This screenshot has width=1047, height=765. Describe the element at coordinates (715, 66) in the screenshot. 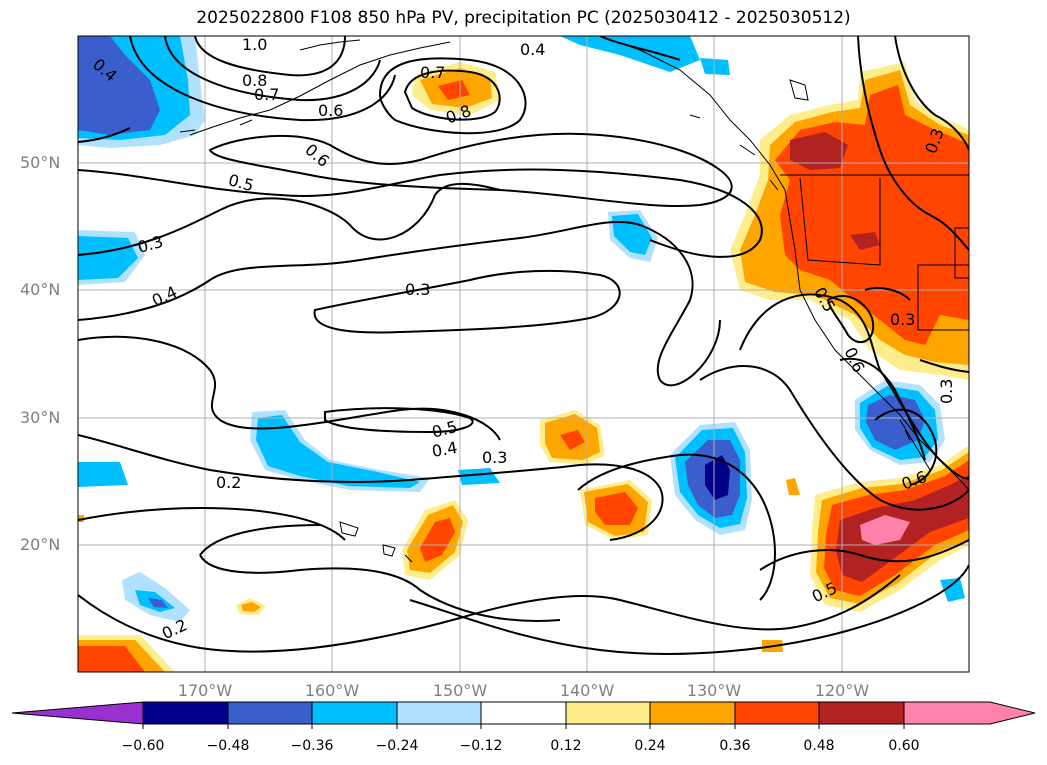

I see `shade-neg-top2` at that location.